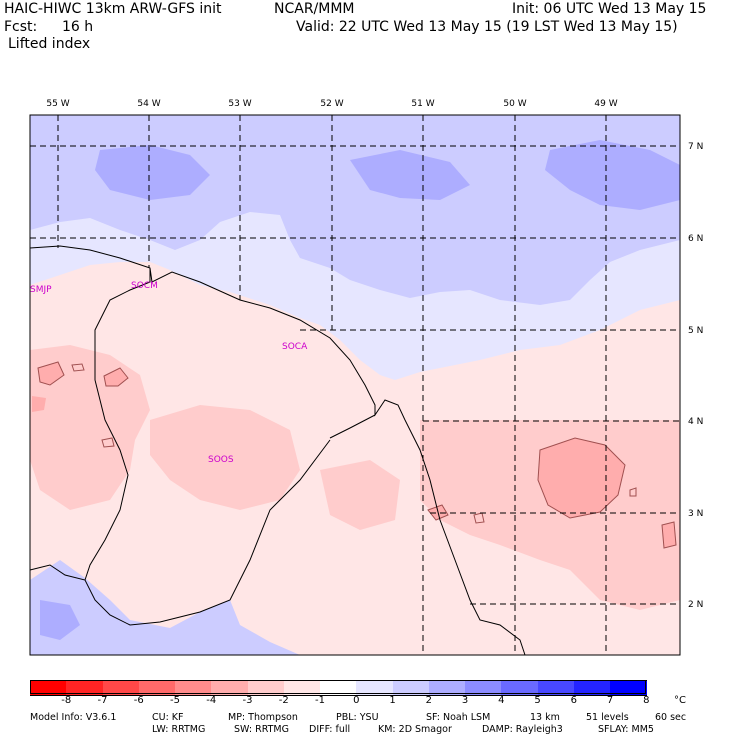 This screenshot has height=740, width=740. Describe the element at coordinates (573, 700) in the screenshot. I see `colorbar-tick-label: 6` at that location.